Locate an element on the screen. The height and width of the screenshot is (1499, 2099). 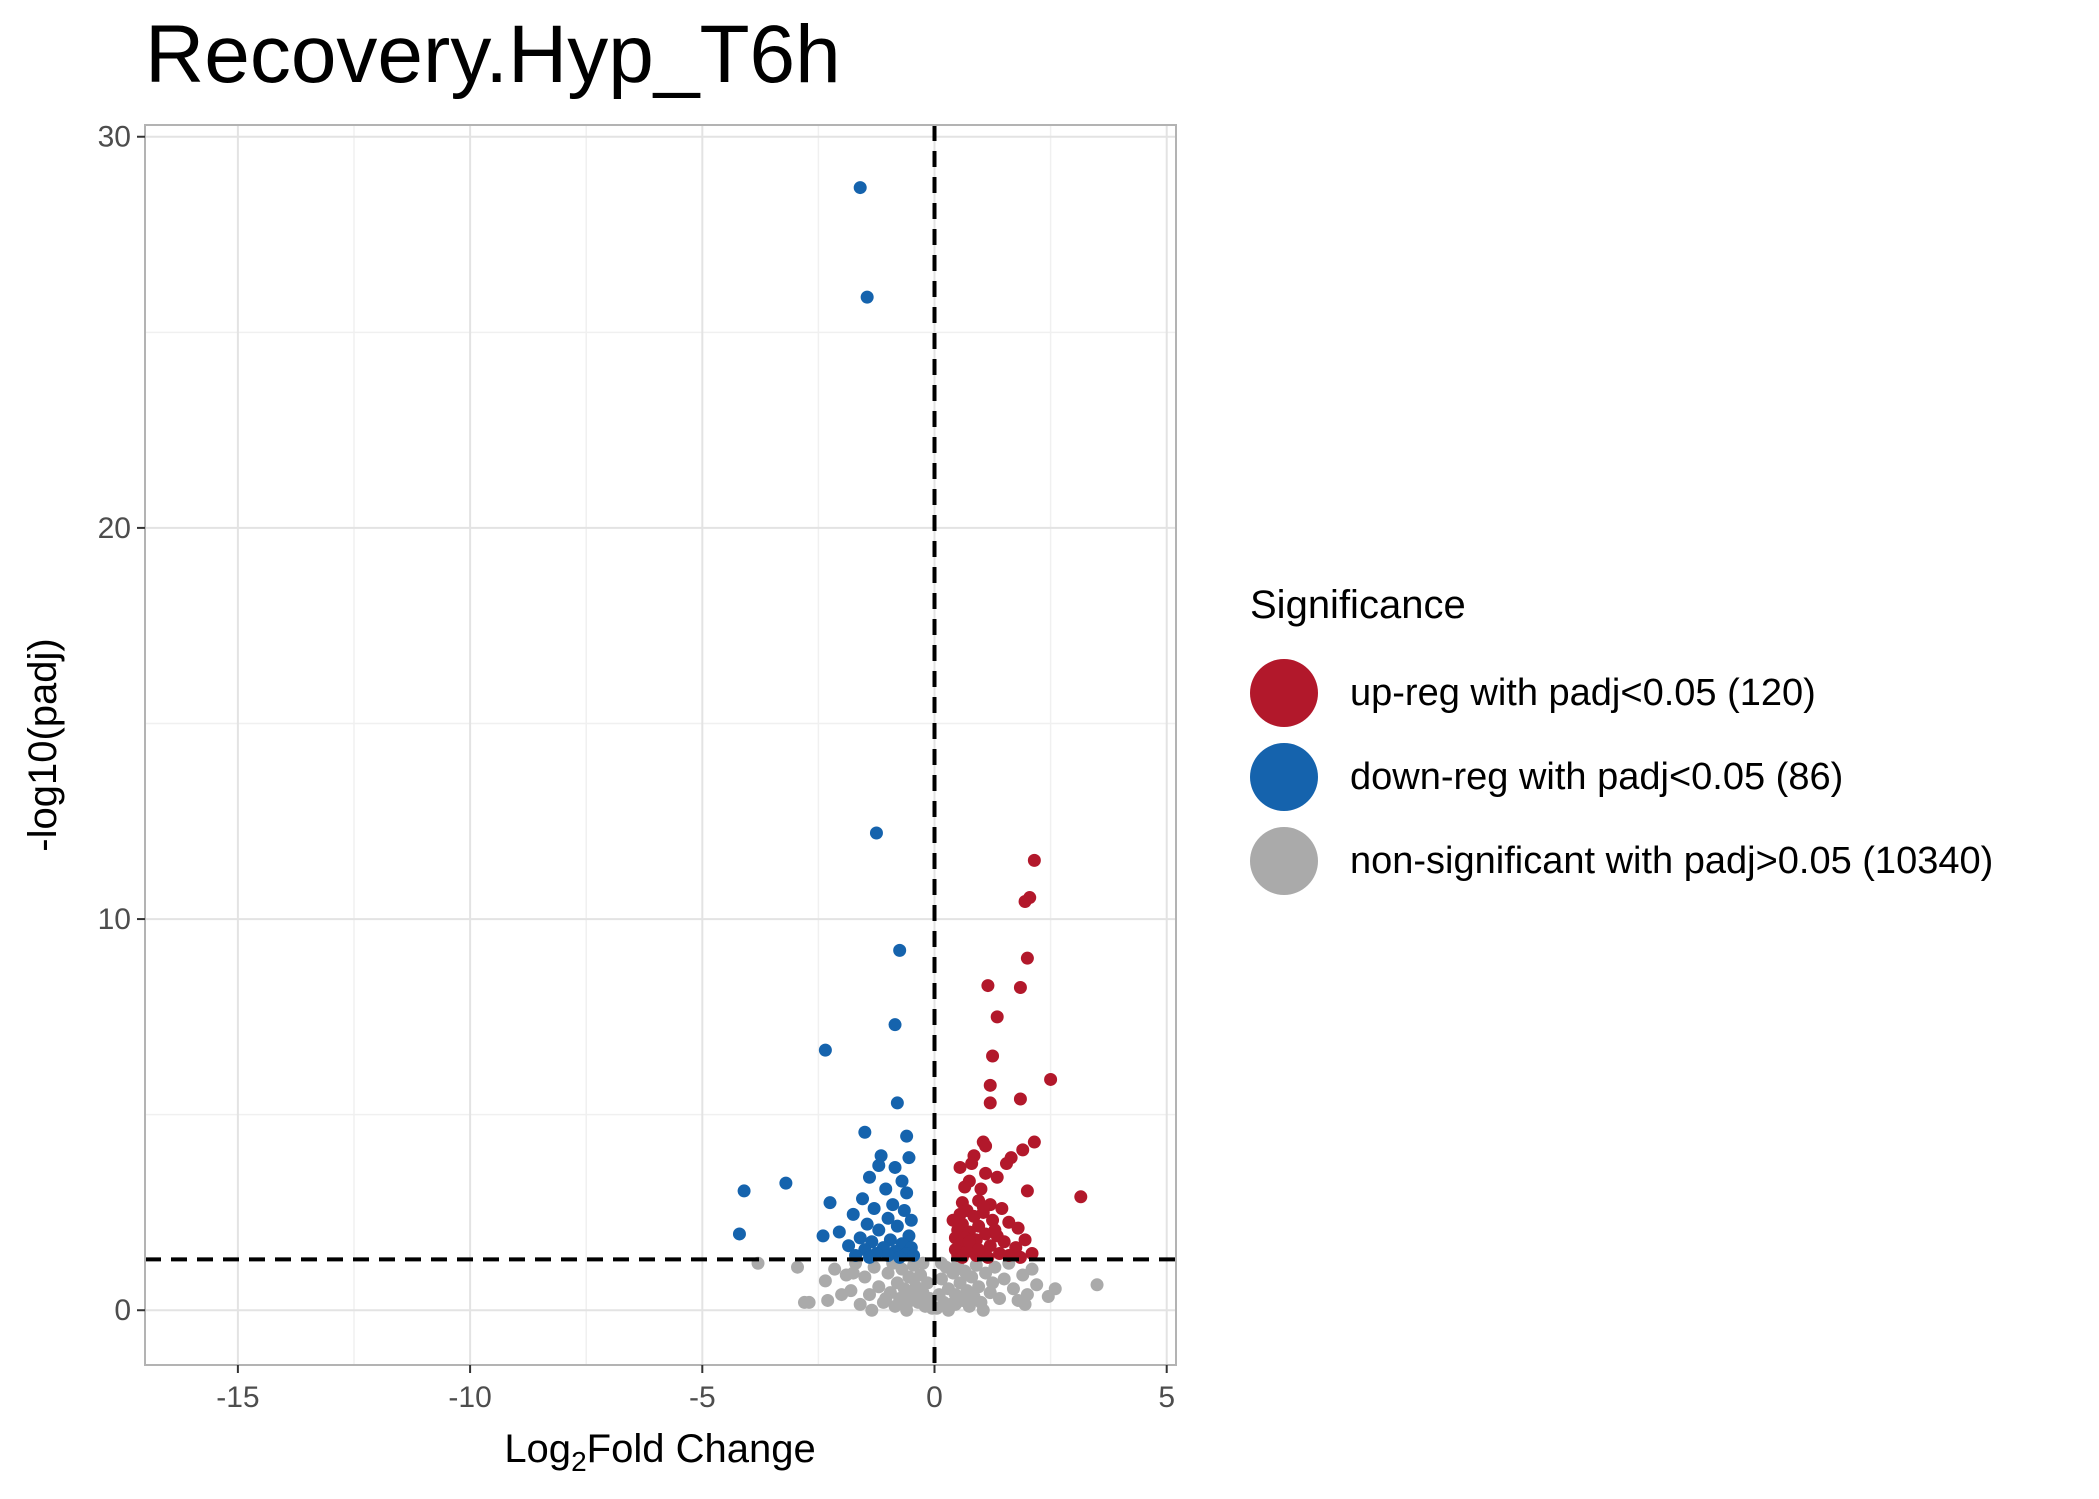
x-axis-title: Log2Fold Change is located at coordinates (659, 1452).